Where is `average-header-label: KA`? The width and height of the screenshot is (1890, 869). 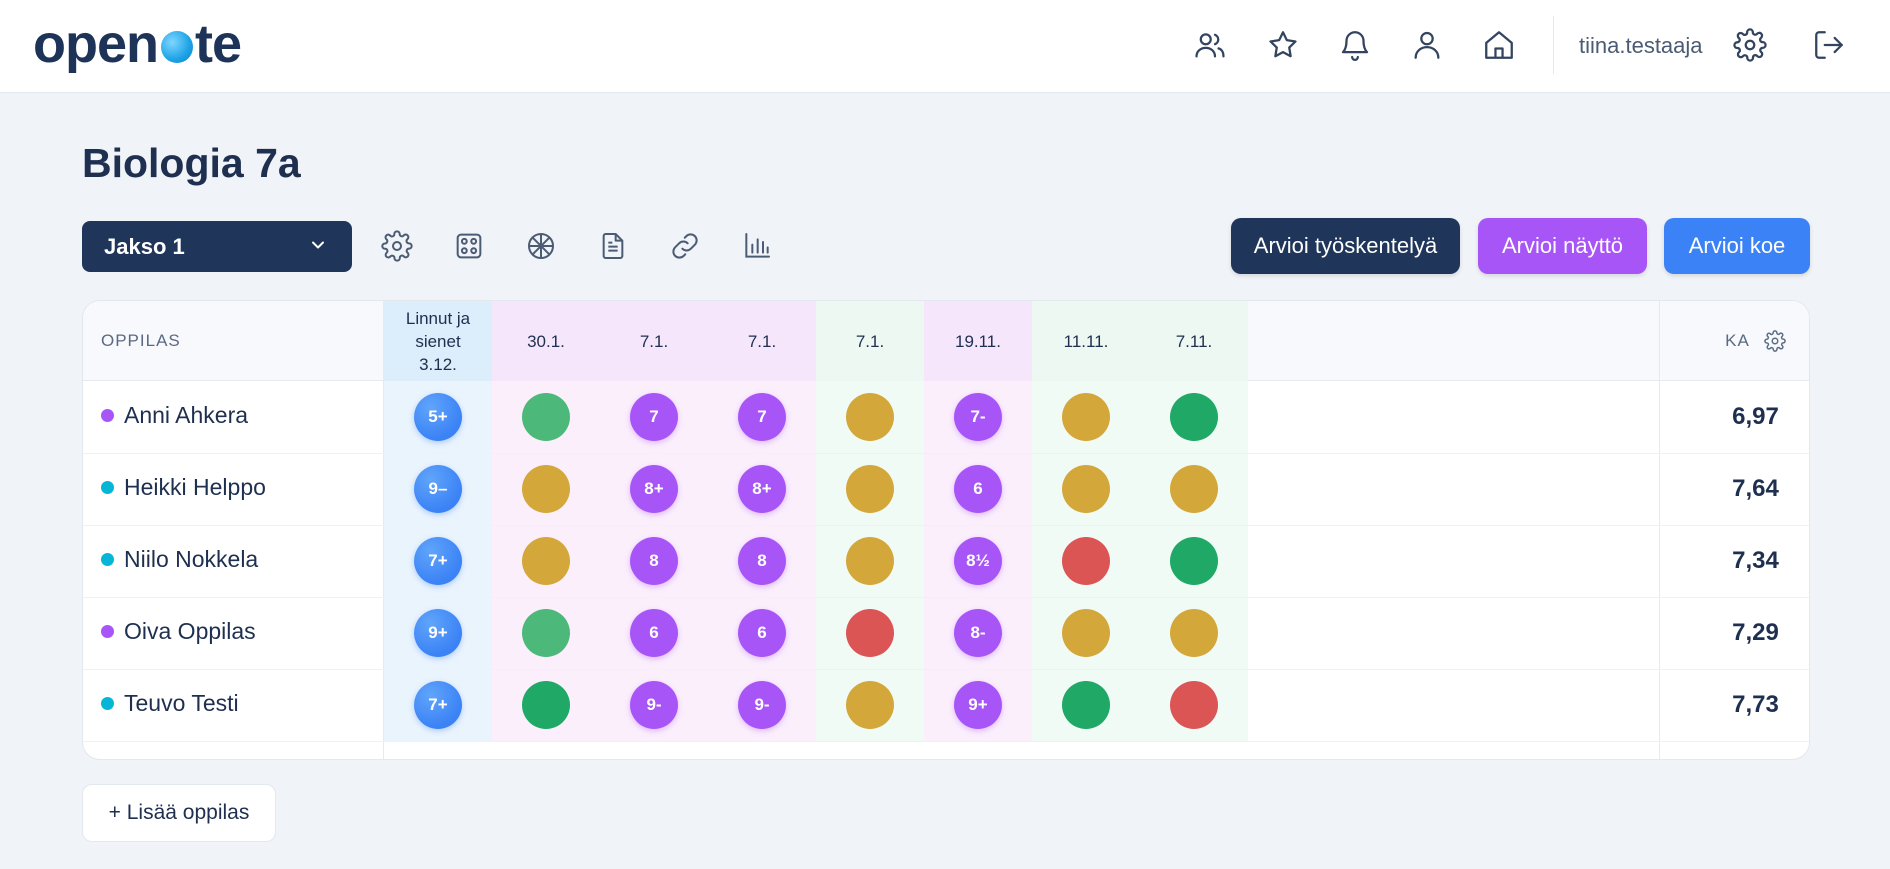 average-header-label: KA is located at coordinates (1737, 340).